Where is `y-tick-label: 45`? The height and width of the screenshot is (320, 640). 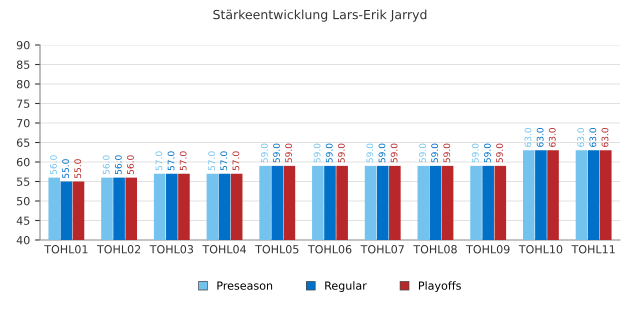
y-tick-label: 45 is located at coordinates (23, 220).